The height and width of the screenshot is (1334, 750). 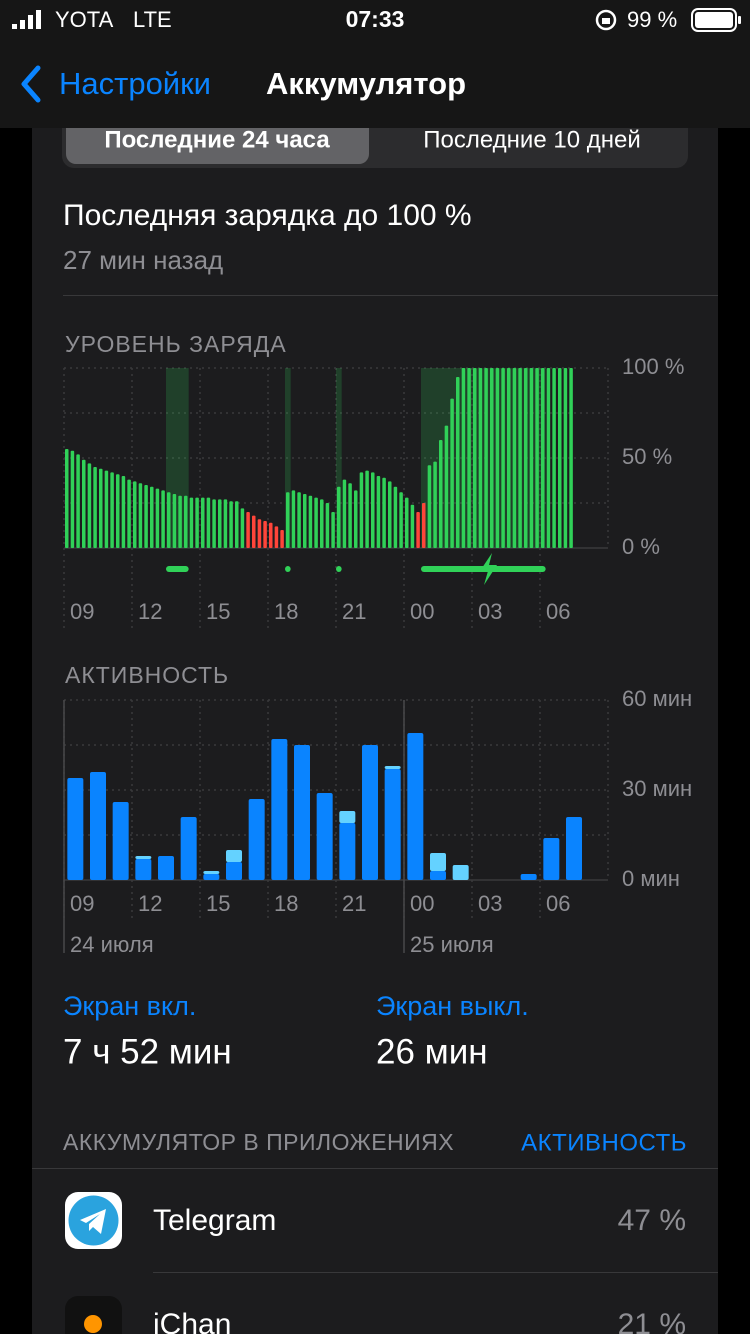 What do you see at coordinates (147, 675) in the screenshot?
I see `chart-title: АКТИВНОСТЬ` at bounding box center [147, 675].